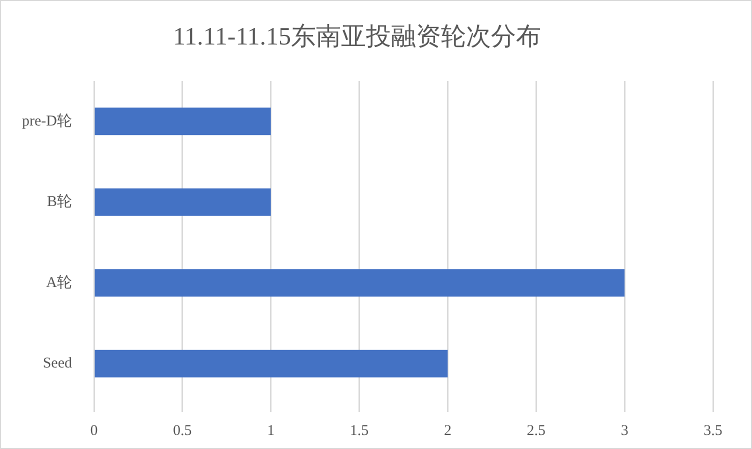  What do you see at coordinates (624, 430) in the screenshot?
I see `x-tick-label: 3` at bounding box center [624, 430].